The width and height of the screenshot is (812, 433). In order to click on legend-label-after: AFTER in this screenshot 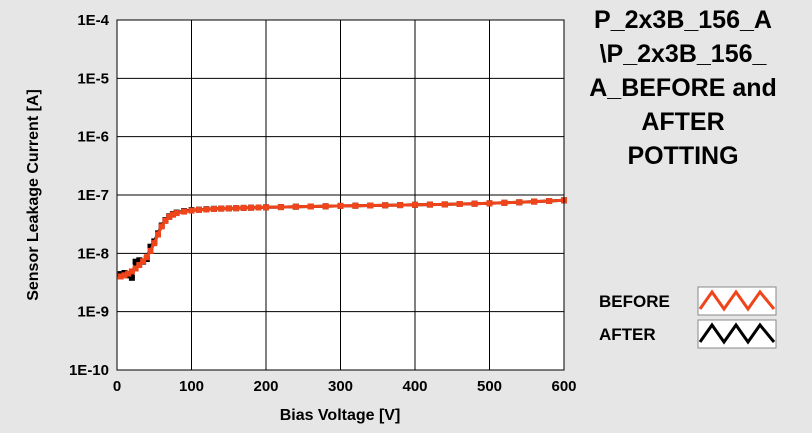, I will do `click(627, 334)`.